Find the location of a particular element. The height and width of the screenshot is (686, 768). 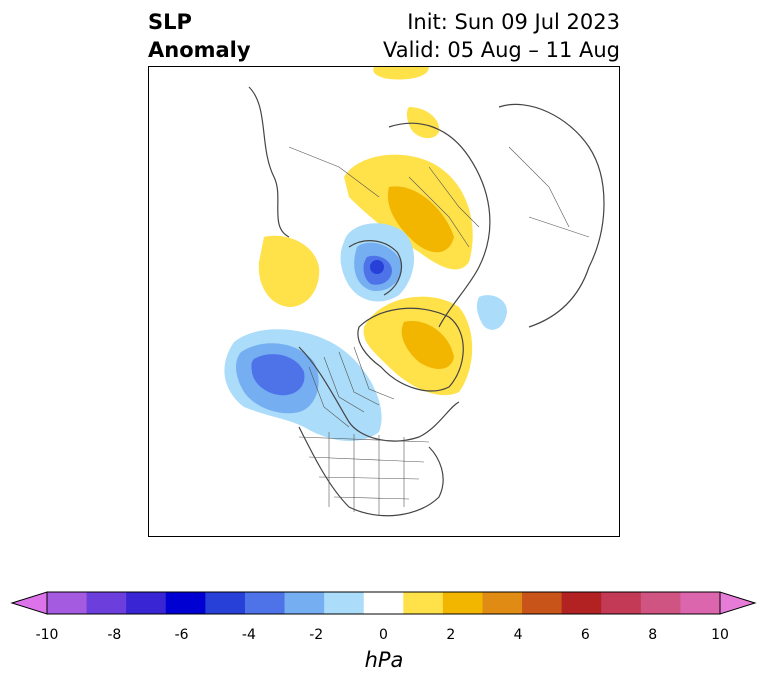

valid-range: Valid: 05 Aug – 11 Aug is located at coordinates (501, 50).